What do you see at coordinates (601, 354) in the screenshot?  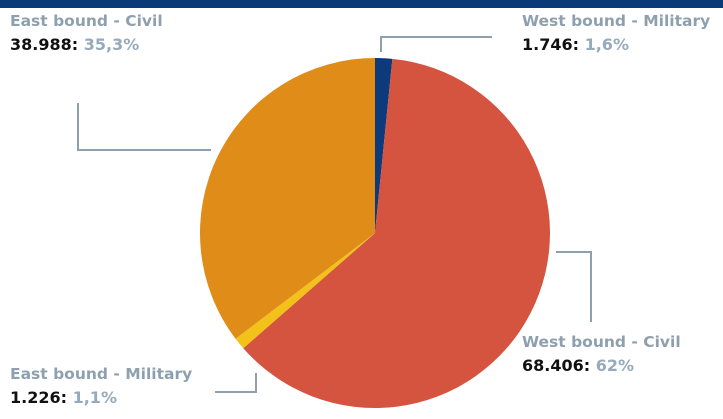 I see `label-west-civil: West bound - Civil 68.406: 62%` at bounding box center [601, 354].